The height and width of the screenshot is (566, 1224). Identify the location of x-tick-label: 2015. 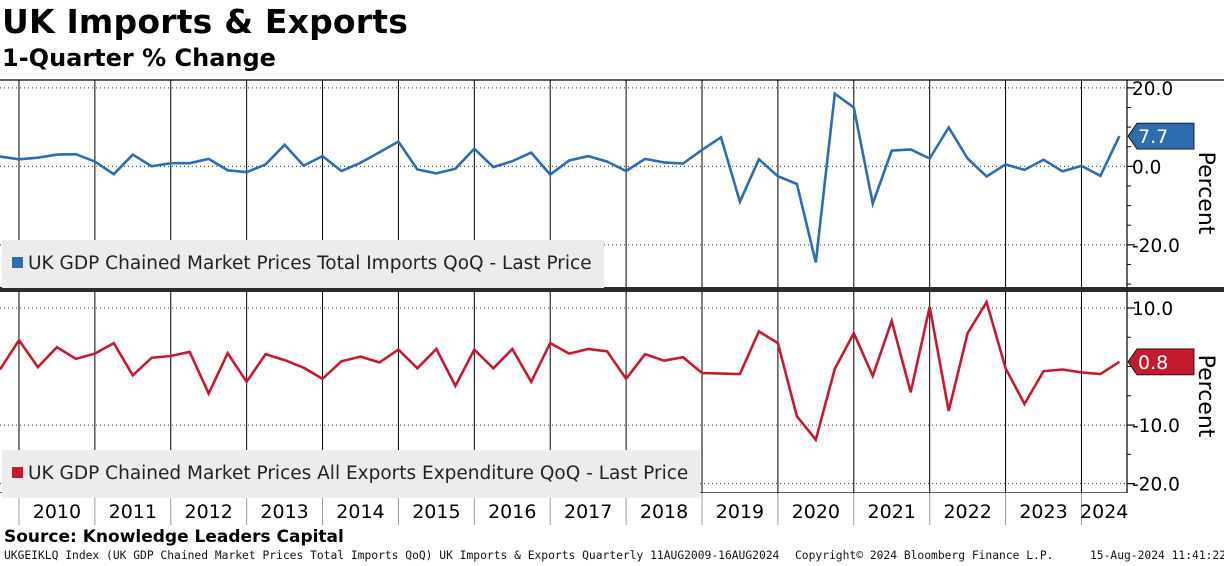
(436, 512).